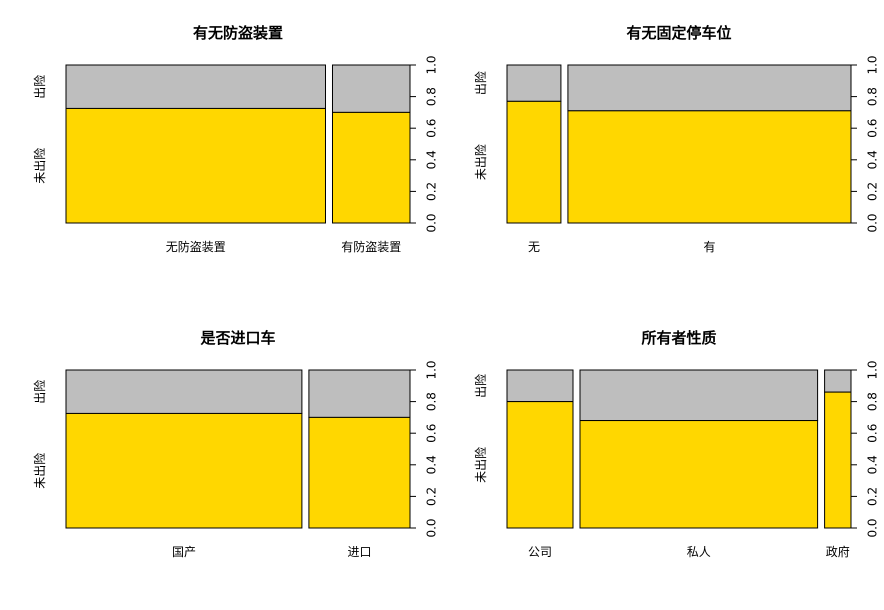  What do you see at coordinates (709, 247) in the screenshot?
I see `category-label: 有` at bounding box center [709, 247].